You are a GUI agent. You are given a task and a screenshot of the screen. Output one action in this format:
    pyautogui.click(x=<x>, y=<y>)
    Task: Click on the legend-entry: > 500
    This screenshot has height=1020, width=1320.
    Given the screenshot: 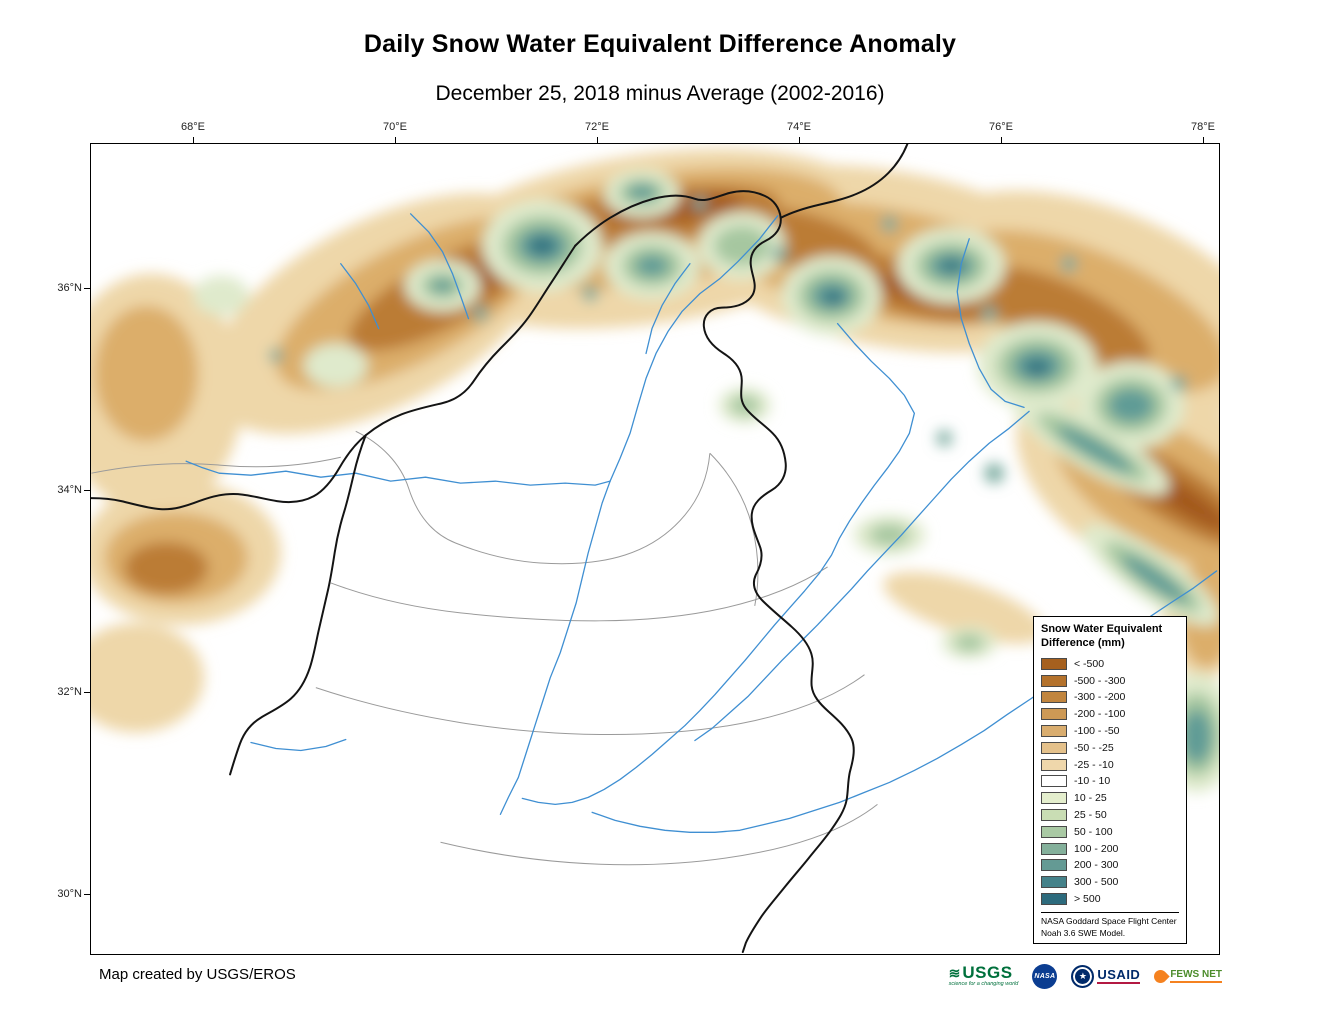 What is the action you would take?
    pyautogui.click(x=1110, y=899)
    